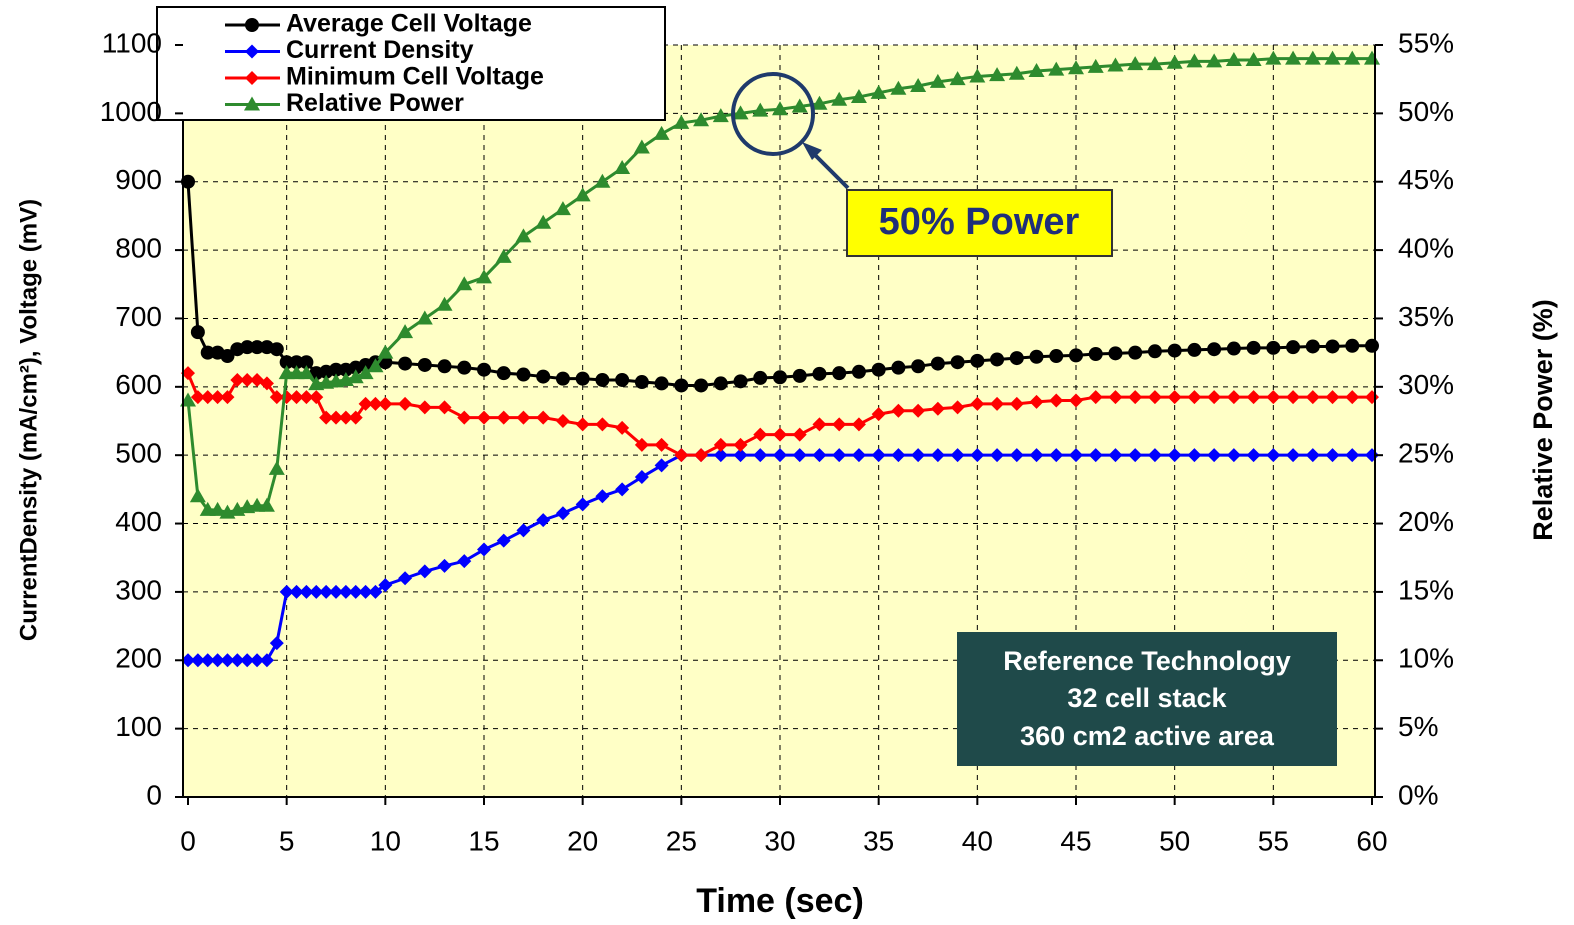 The image size is (1574, 925). I want to click on y-tick-label: 700, so click(138, 316).